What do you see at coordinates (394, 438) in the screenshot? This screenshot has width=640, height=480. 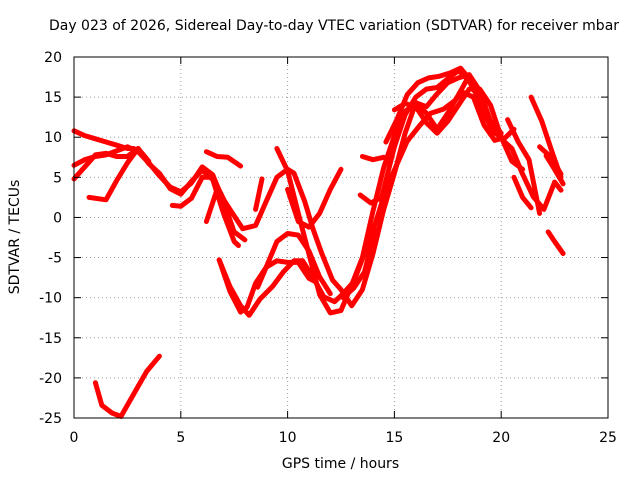 I see `x-tick-label: 15` at bounding box center [394, 438].